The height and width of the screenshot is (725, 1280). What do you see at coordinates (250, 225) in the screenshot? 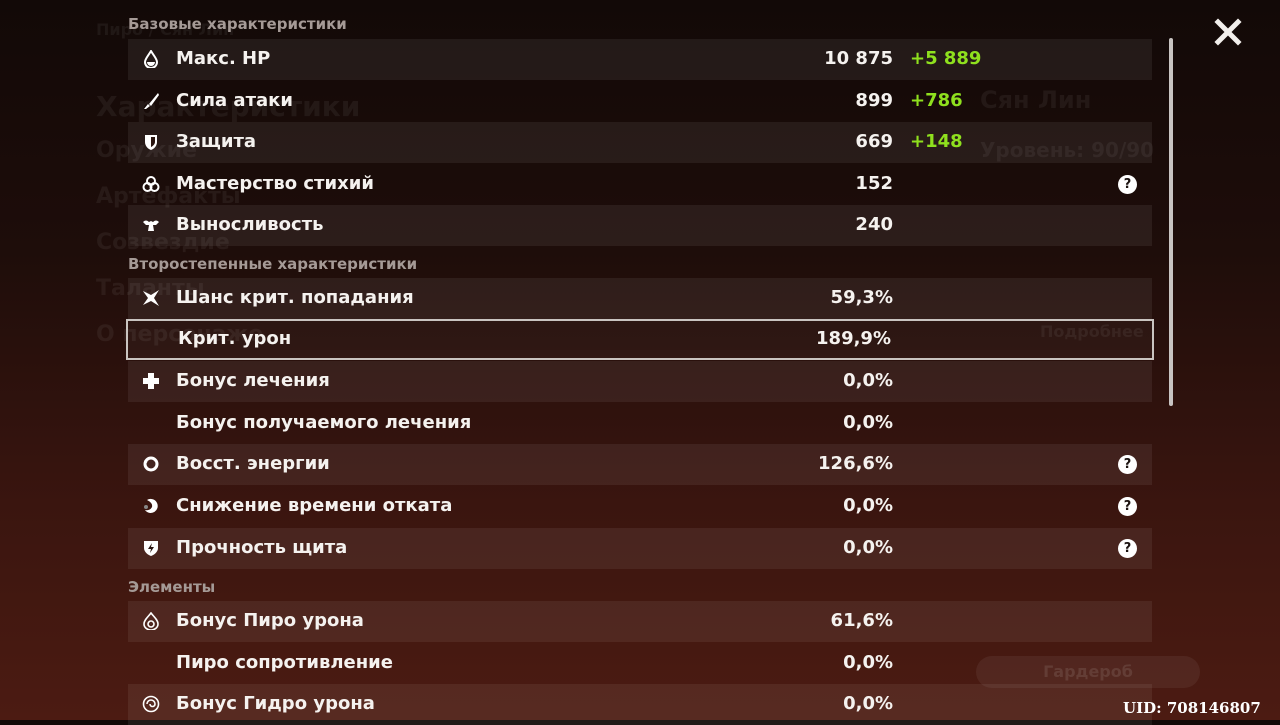
I see `stat-label: Выносливость` at bounding box center [250, 225].